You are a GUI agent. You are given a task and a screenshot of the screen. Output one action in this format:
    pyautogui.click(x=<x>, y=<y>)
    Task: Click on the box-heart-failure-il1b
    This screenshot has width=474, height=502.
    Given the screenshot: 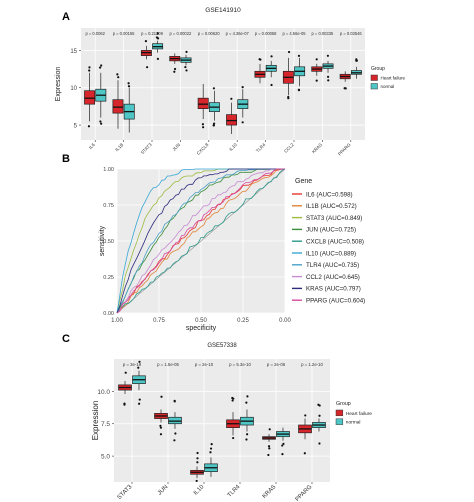 What is the action you would take?
    pyautogui.click(x=118, y=101)
    